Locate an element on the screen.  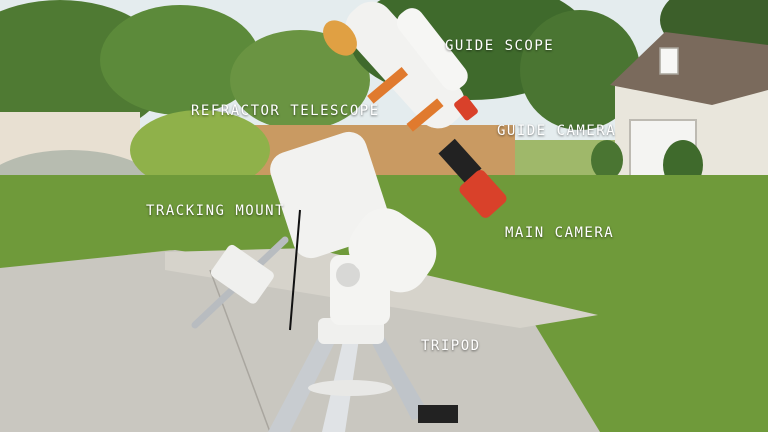
shrub is located at coordinates (200, 150).